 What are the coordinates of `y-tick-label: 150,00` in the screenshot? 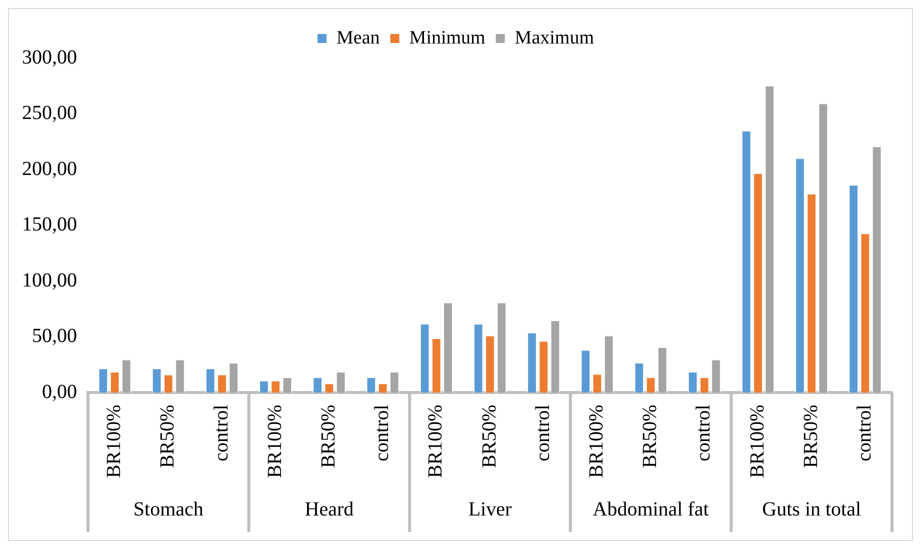 It's located at (49, 225).